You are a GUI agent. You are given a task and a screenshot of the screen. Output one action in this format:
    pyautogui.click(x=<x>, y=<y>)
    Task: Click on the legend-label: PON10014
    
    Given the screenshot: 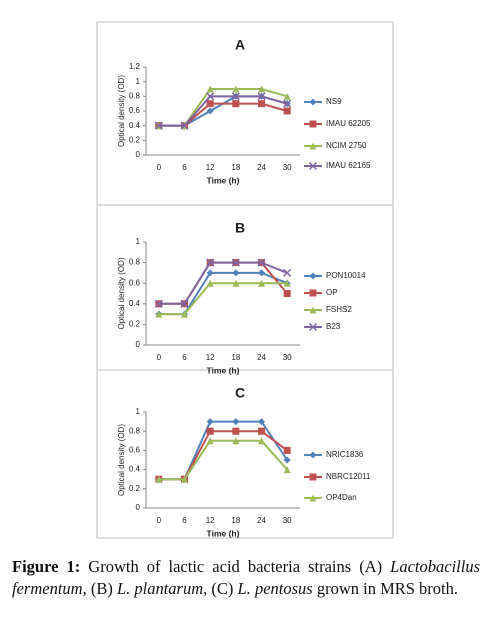 What is the action you would take?
    pyautogui.click(x=346, y=275)
    